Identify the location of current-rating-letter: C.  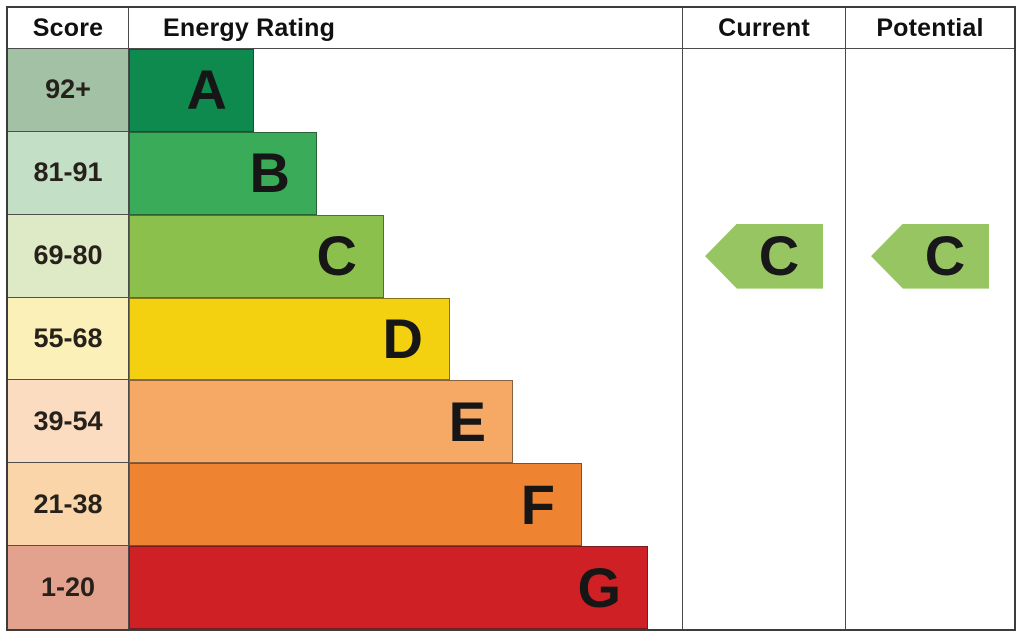
(779, 256).